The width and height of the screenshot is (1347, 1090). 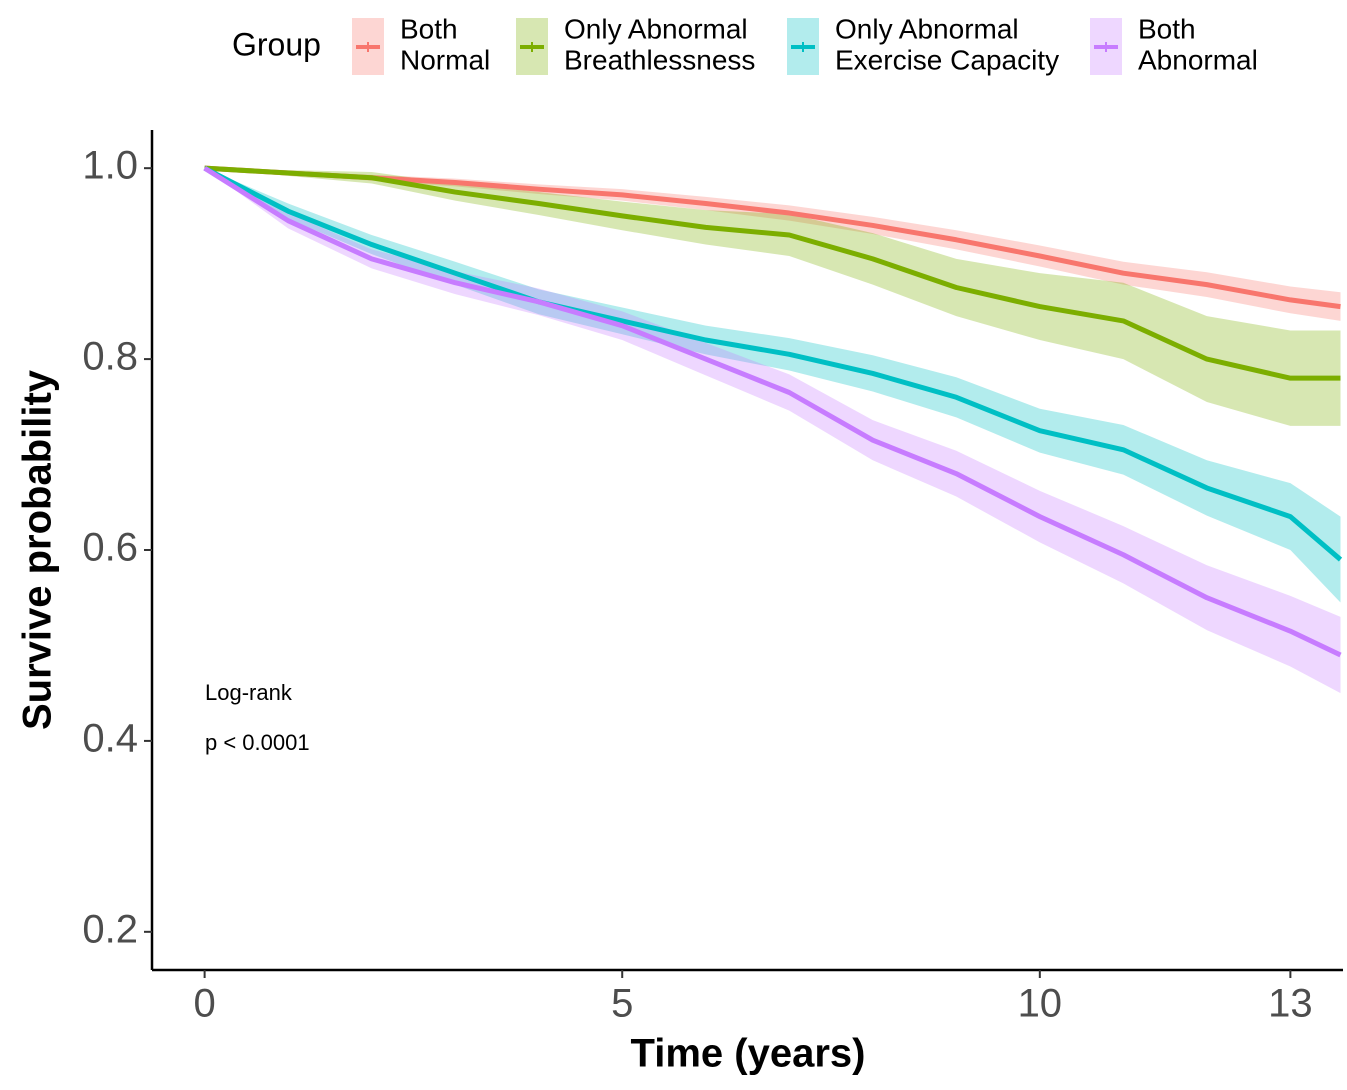 I want to click on x-tick-label: 5, so click(x=622, y=1004).